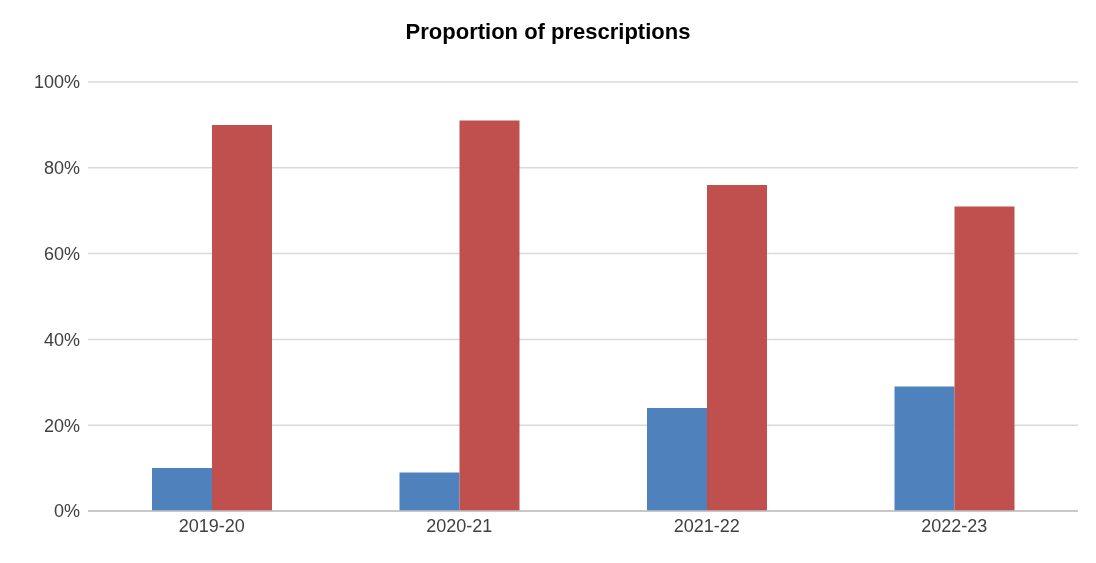 The height and width of the screenshot is (563, 1096). Describe the element at coordinates (61, 253) in the screenshot. I see `y-tick-label: 60%` at that location.